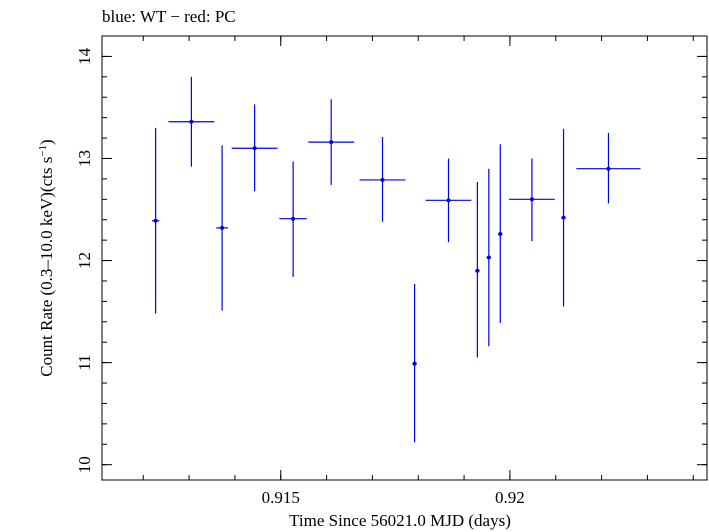  Describe the element at coordinates (84, 55) in the screenshot. I see `y-tick-label: 14` at that location.